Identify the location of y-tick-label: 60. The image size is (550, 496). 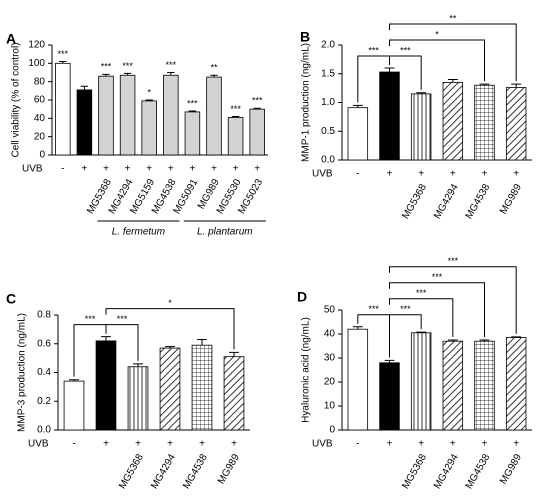
(40, 100).